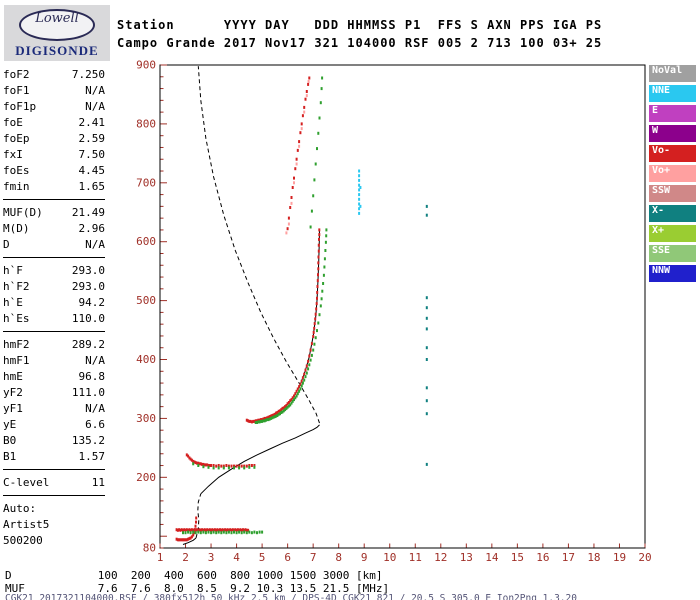 This screenshot has height=600, width=700. I want to click on y-axis-label: 800, so click(146, 123).